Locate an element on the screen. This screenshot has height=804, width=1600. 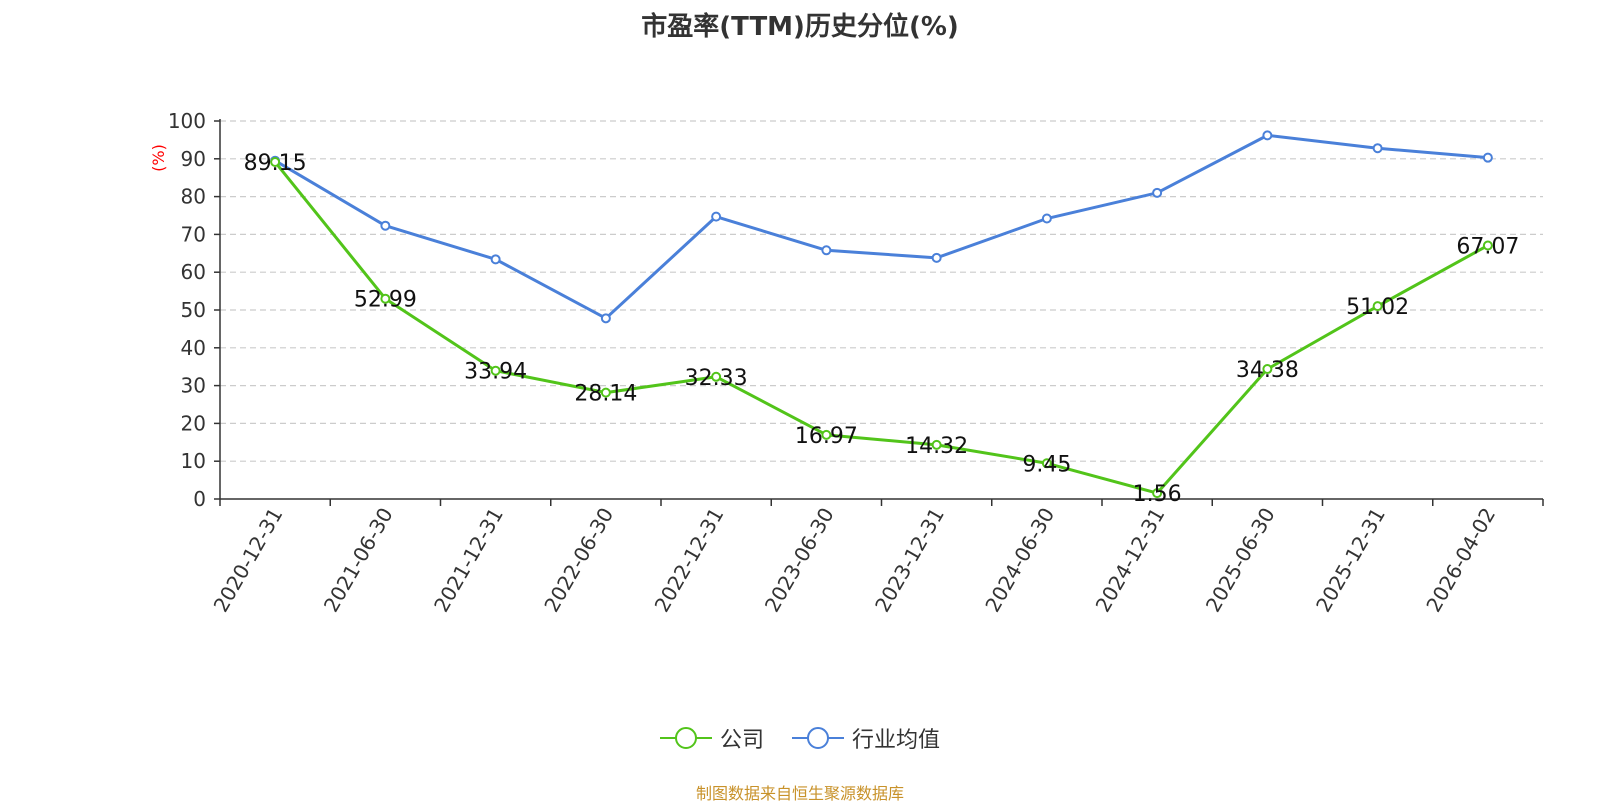
legend-item-industry: 行业均值 is located at coordinates (866, 738).